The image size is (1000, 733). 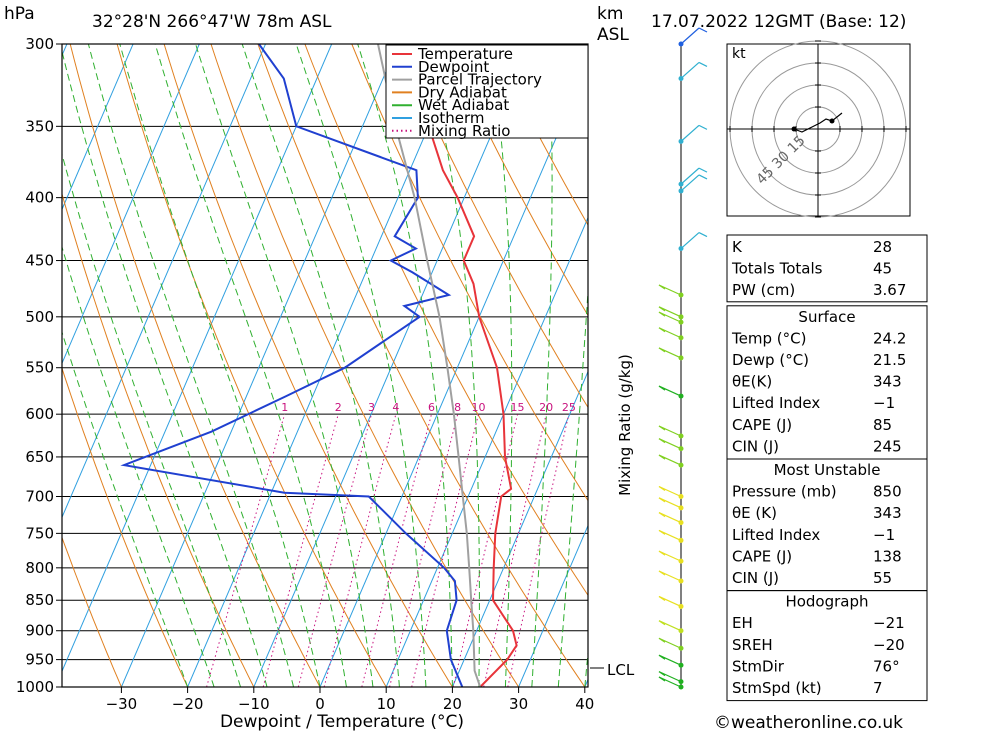 What do you see at coordinates (739, 54) in the screenshot?
I see `hodograph-unit: kt` at bounding box center [739, 54].